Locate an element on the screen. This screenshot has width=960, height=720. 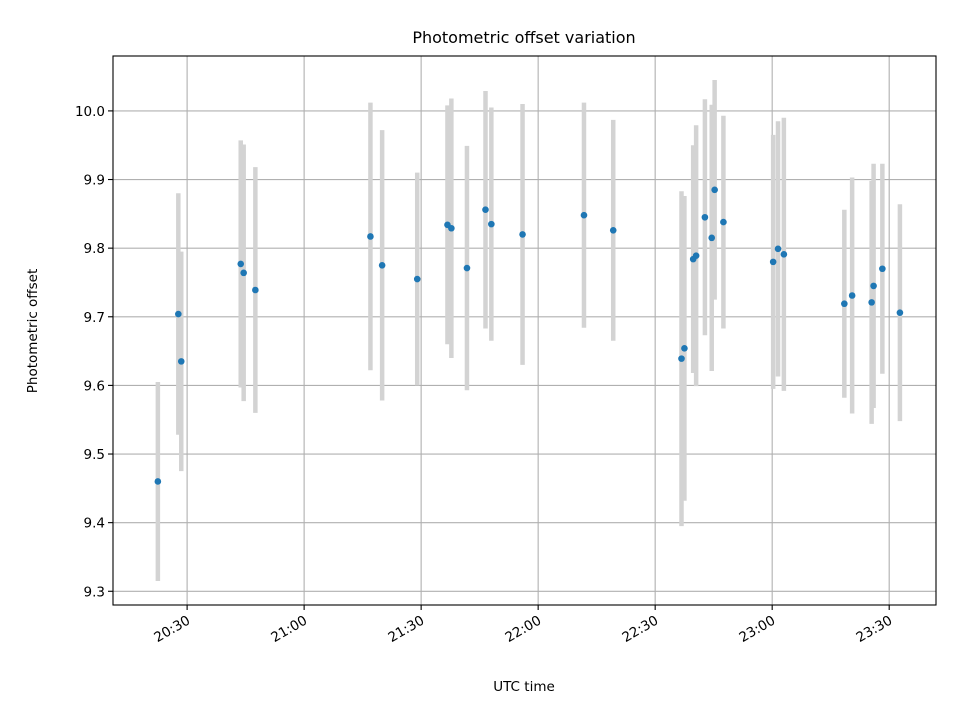
x-tick-label: 23:30 is located at coordinates (875, 629).